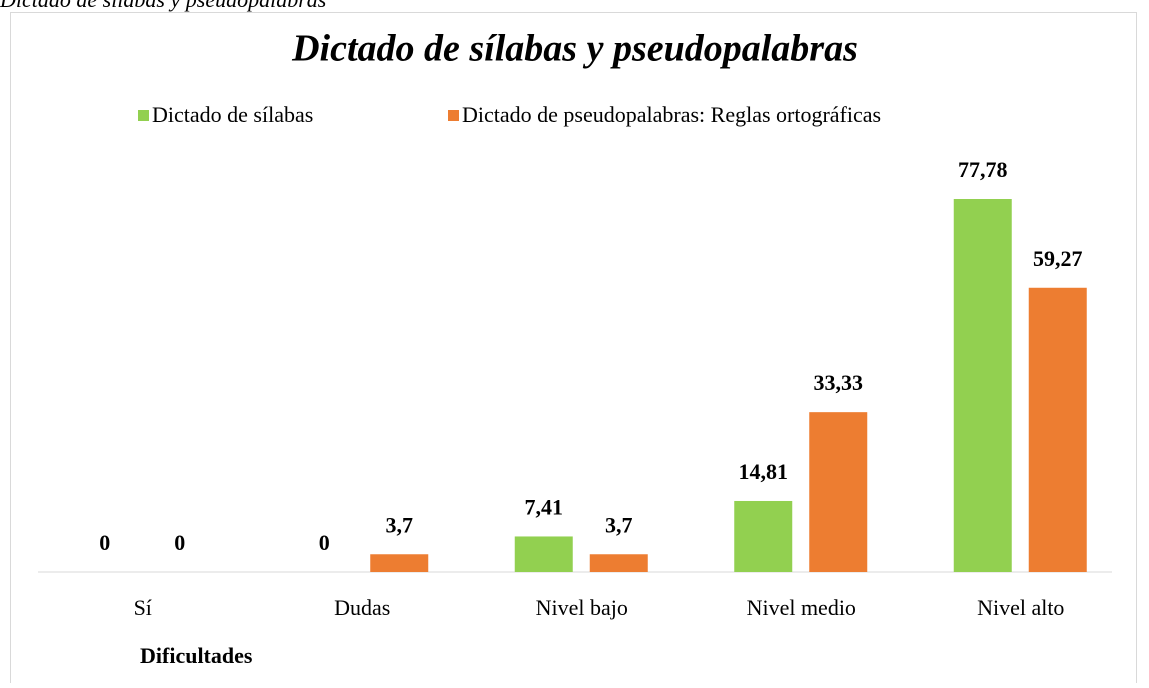 This screenshot has width=1149, height=688. What do you see at coordinates (544, 507) in the screenshot?
I see `data-label: 7,41` at bounding box center [544, 507].